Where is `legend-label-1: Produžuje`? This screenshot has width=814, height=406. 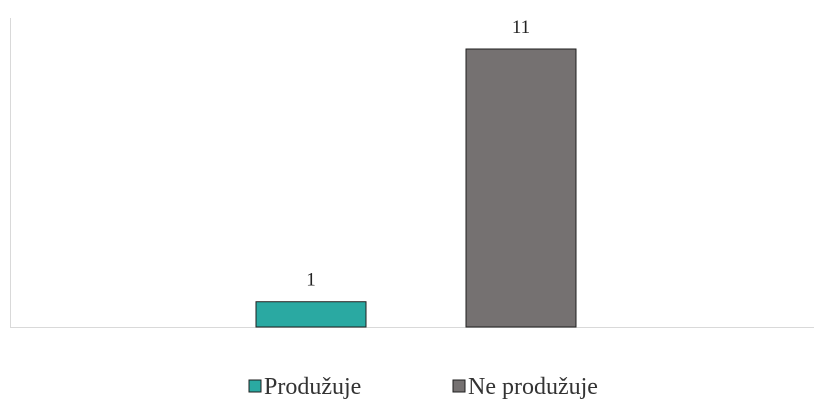
legend-label-1: Produžuje is located at coordinates (312, 387).